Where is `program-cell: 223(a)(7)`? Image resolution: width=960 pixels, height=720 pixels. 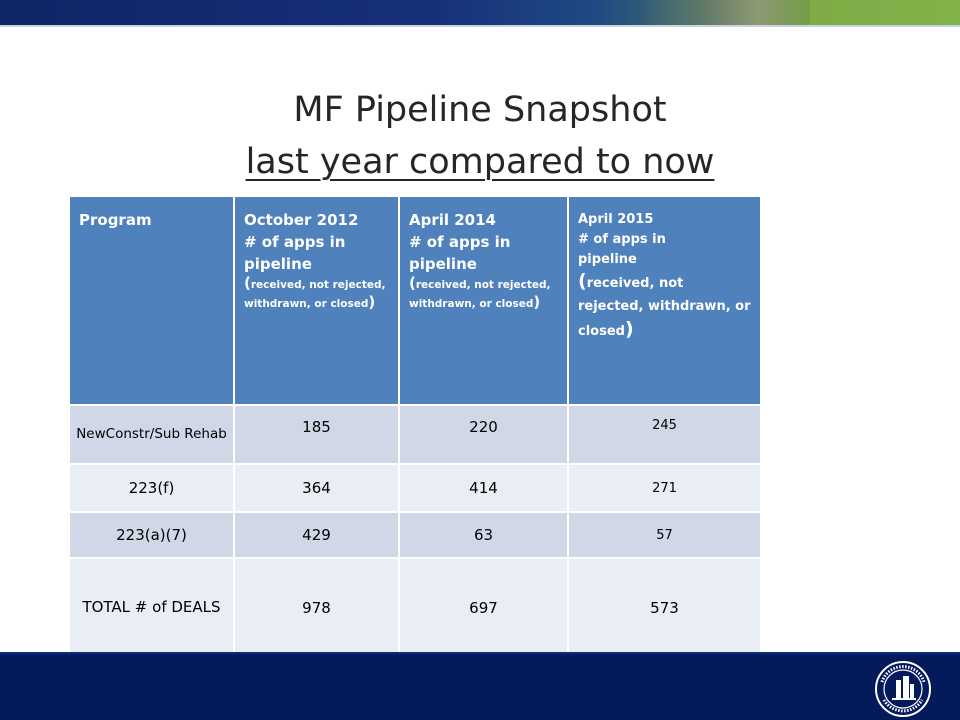
program-cell: 223(a)(7) is located at coordinates (152, 534).